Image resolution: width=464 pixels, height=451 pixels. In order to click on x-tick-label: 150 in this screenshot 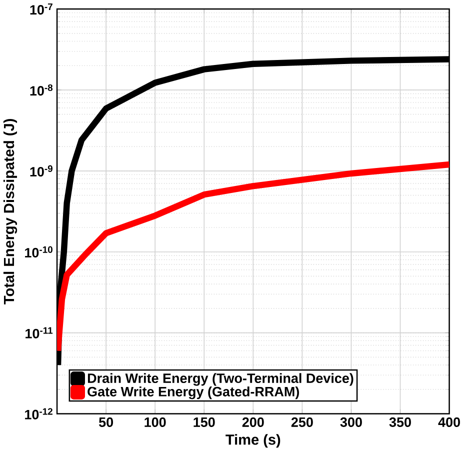, I will do `click(204, 422)`.